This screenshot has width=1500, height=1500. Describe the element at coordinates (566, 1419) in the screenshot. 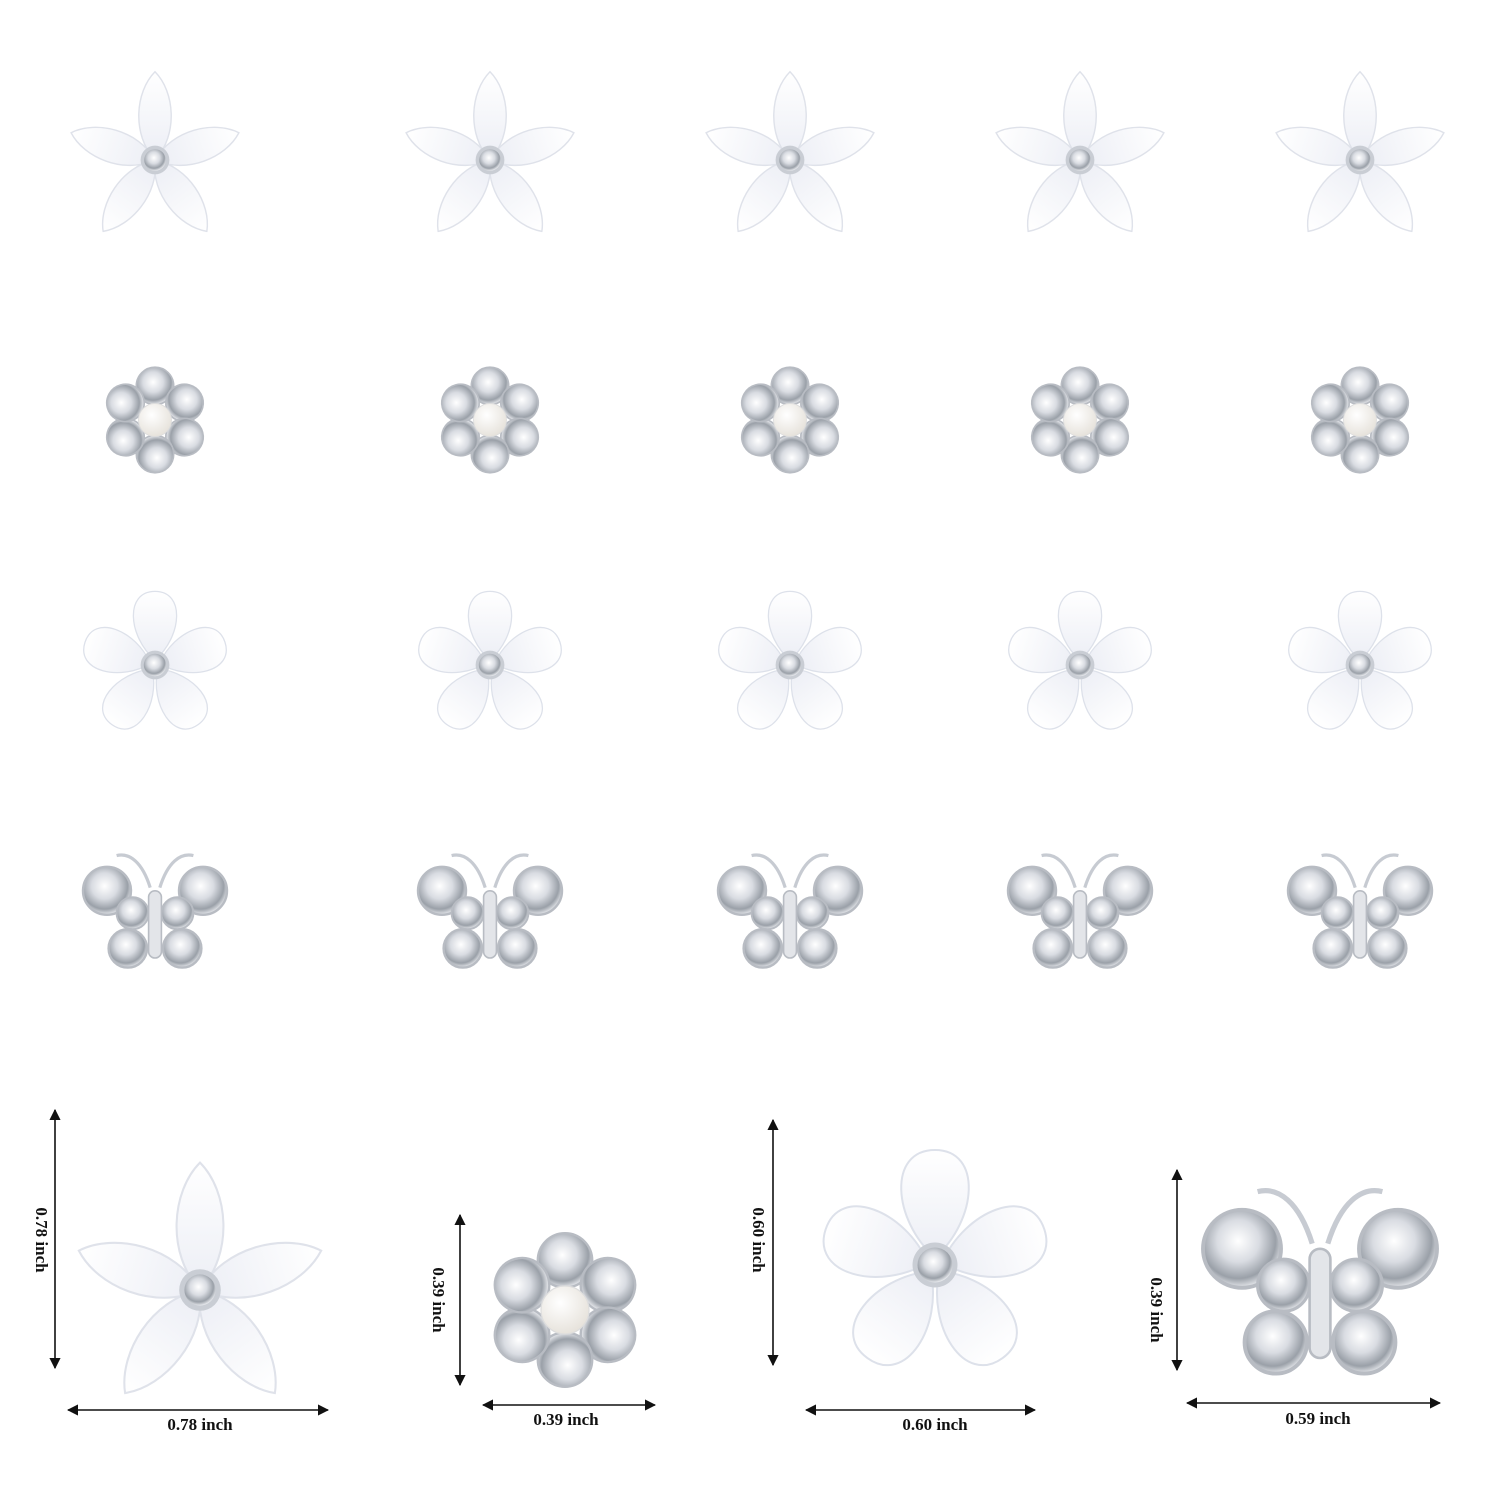

I see `width-label: 0.39 inch` at that location.